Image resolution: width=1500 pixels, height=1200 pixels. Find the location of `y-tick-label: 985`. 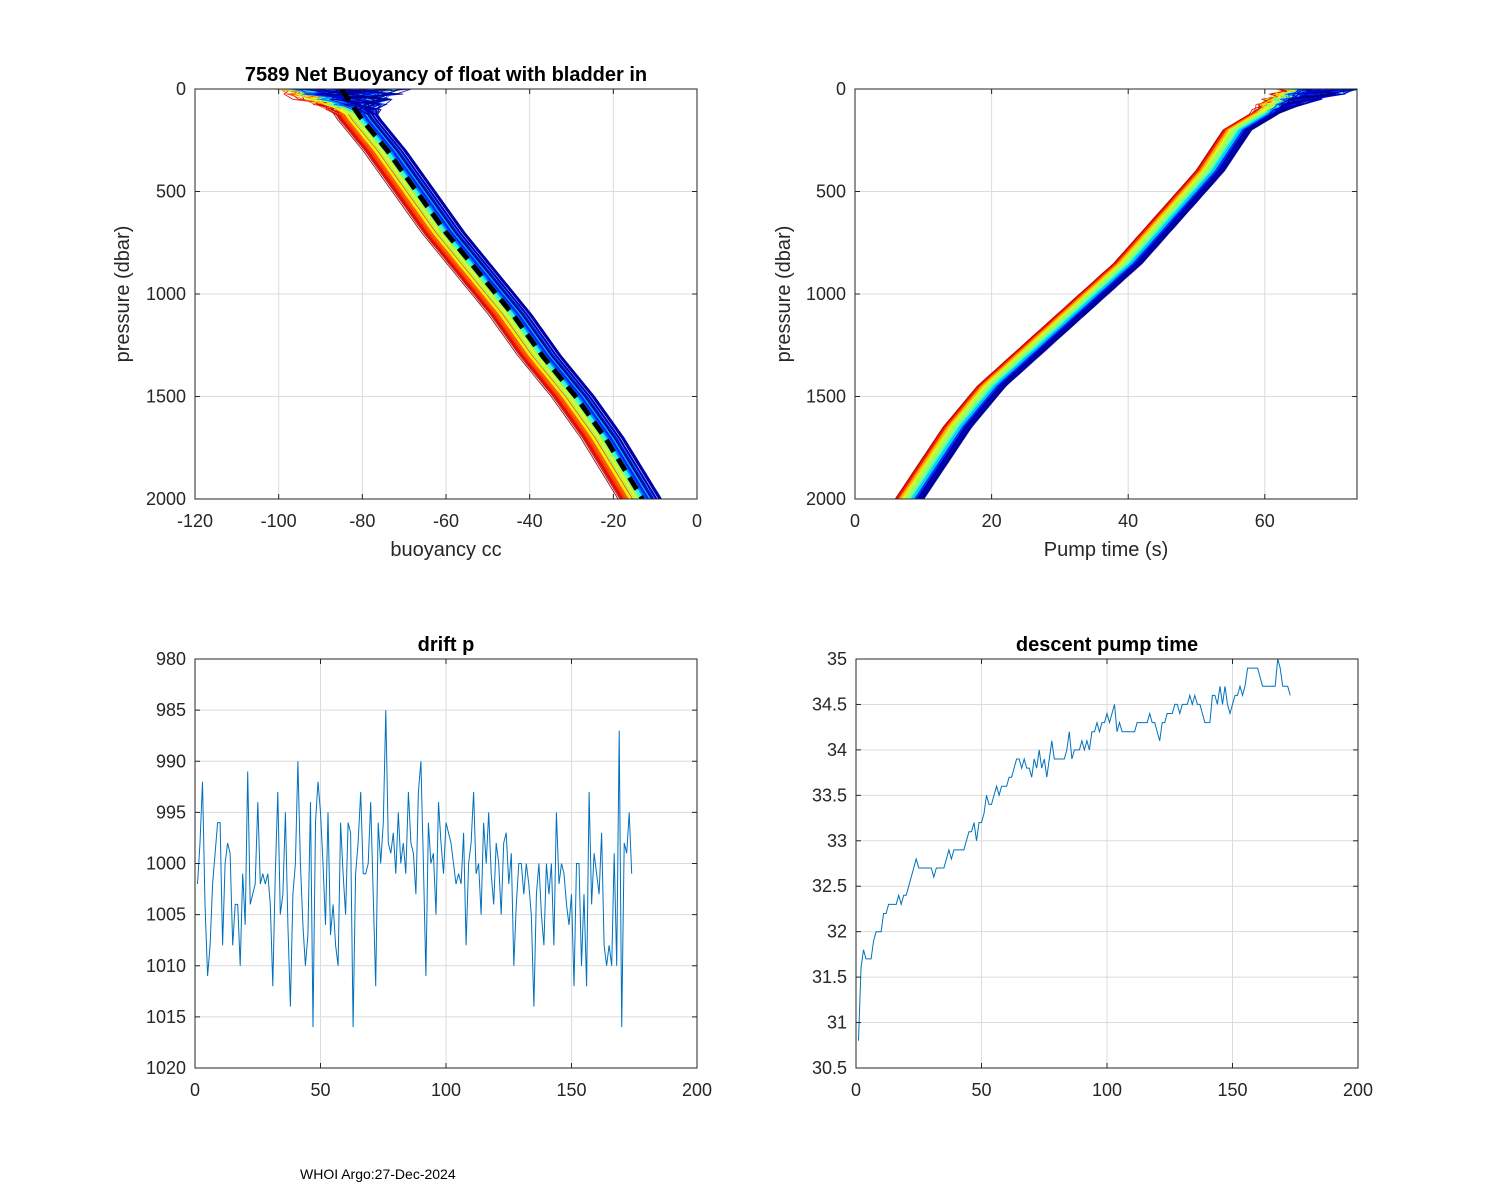

y-tick-label: 985 is located at coordinates (171, 710).